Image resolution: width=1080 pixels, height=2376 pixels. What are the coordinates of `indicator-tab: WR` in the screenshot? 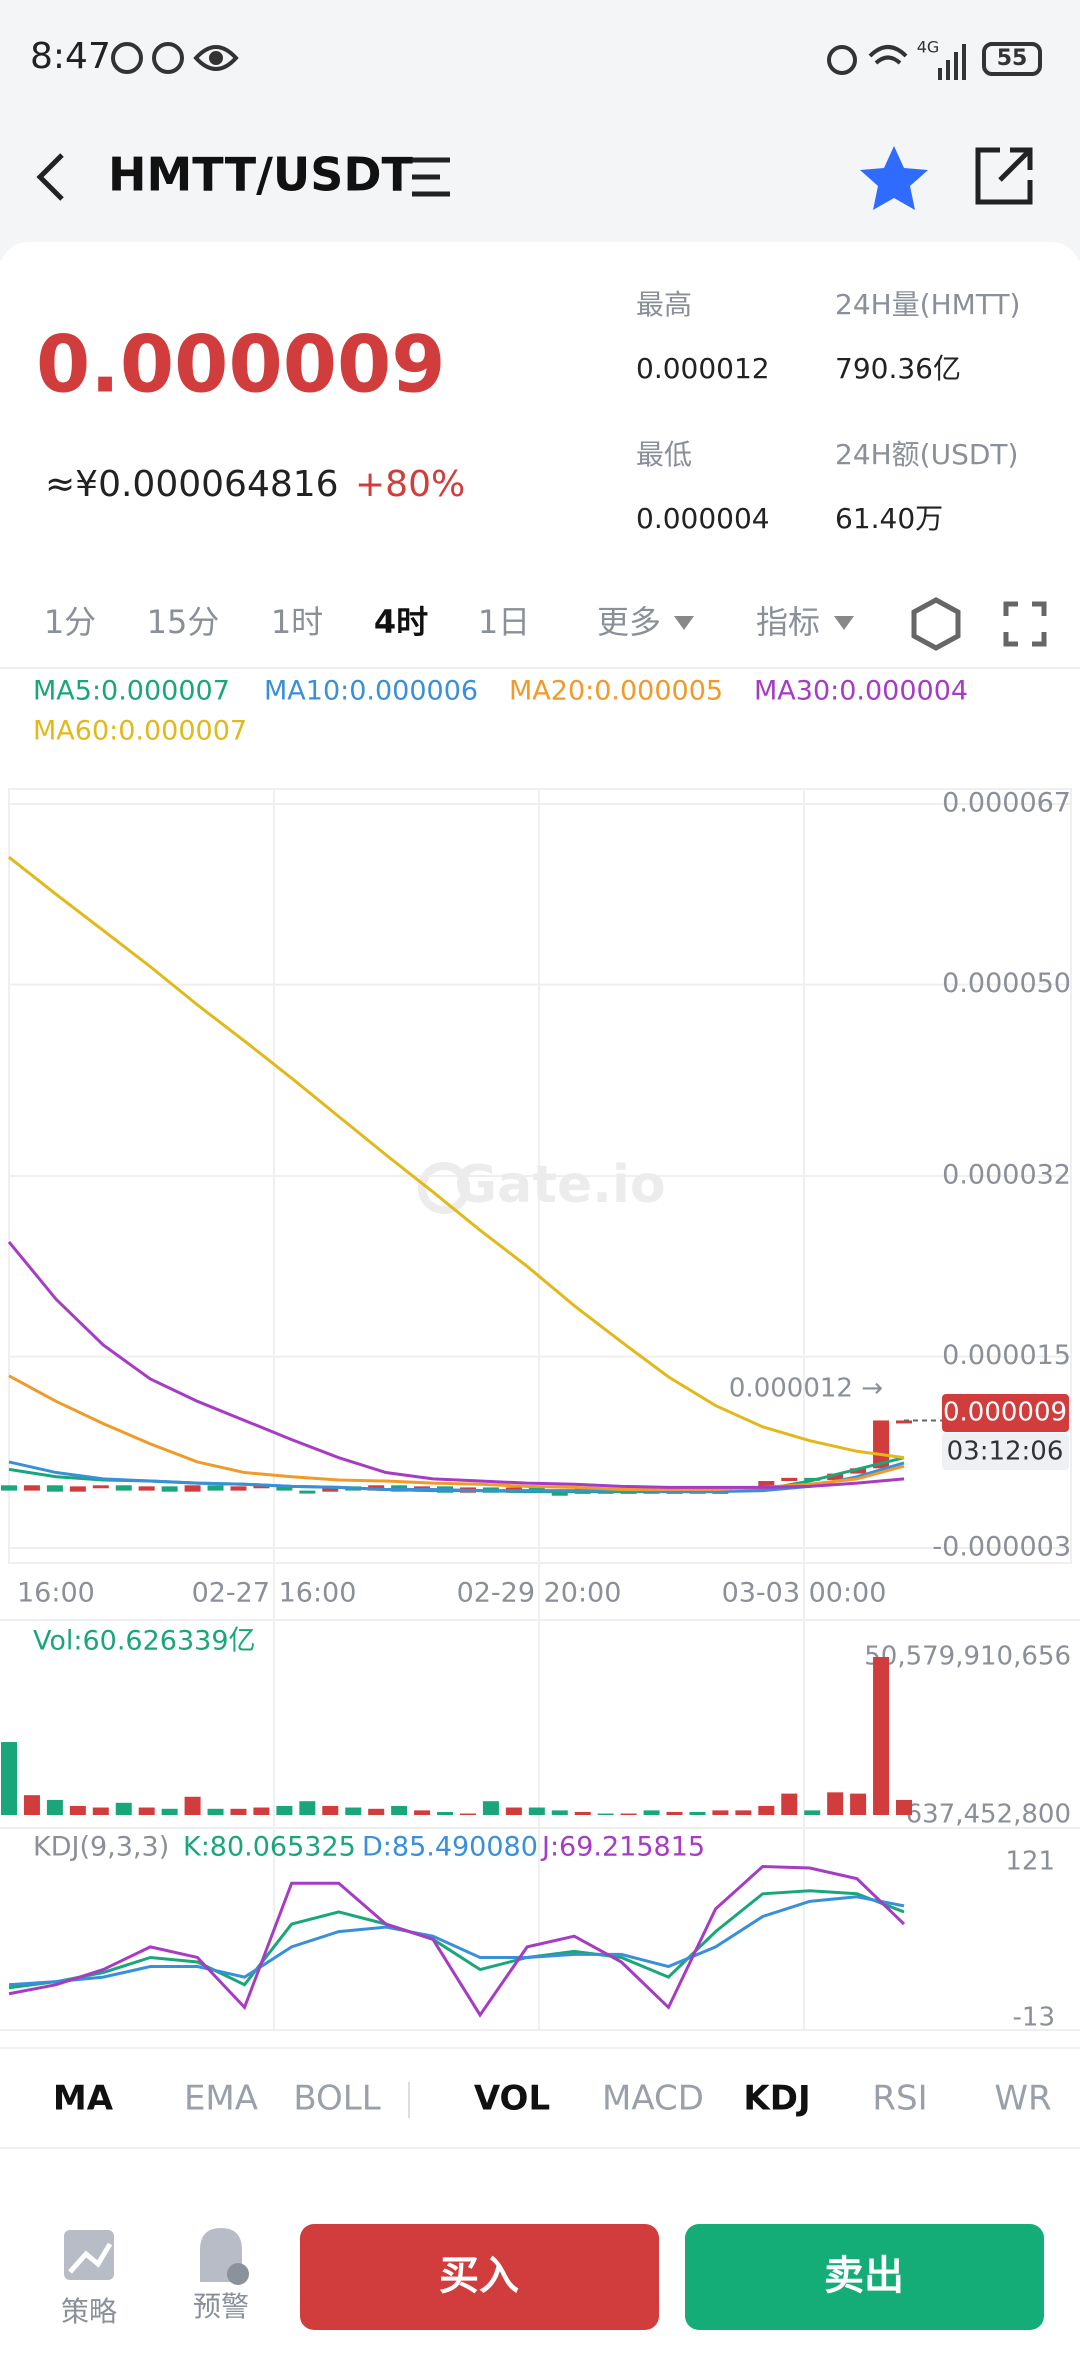 It's located at (1022, 2099).